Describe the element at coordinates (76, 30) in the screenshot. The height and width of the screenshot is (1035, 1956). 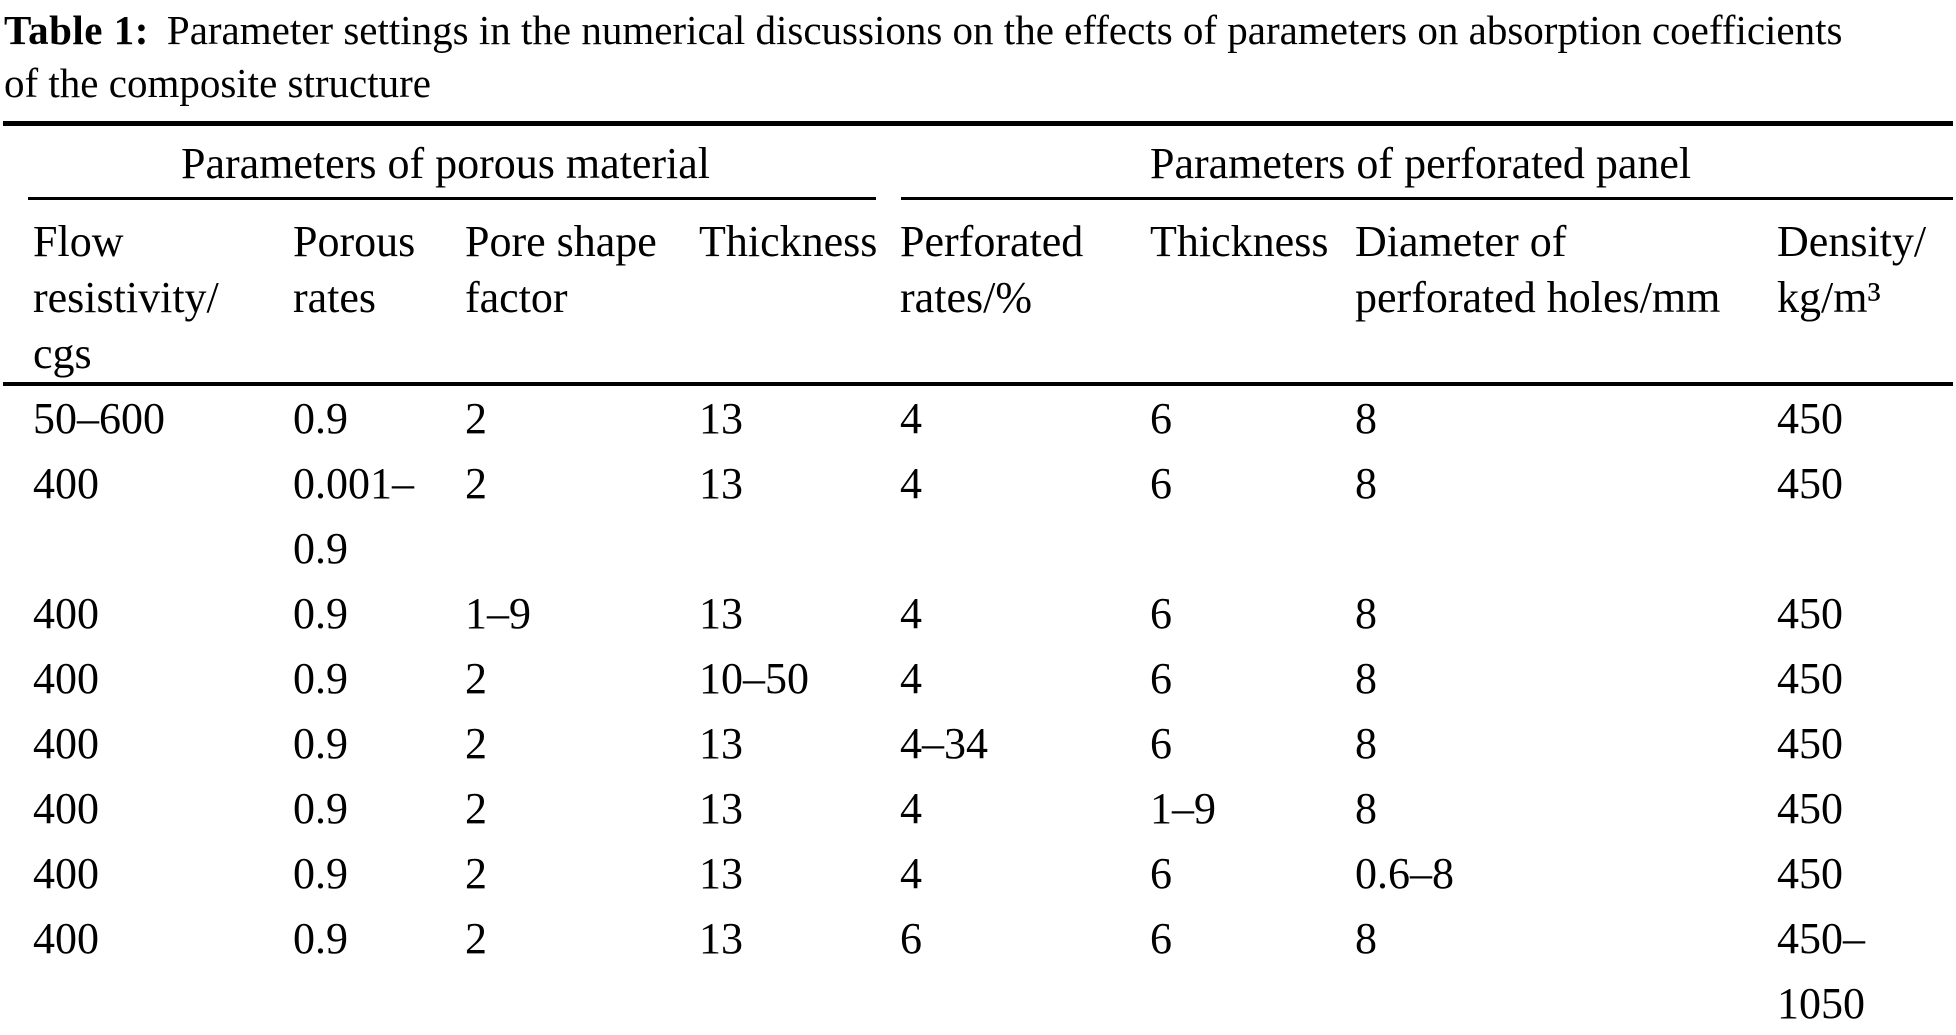
I see `table-caption-label: Table 1:` at that location.